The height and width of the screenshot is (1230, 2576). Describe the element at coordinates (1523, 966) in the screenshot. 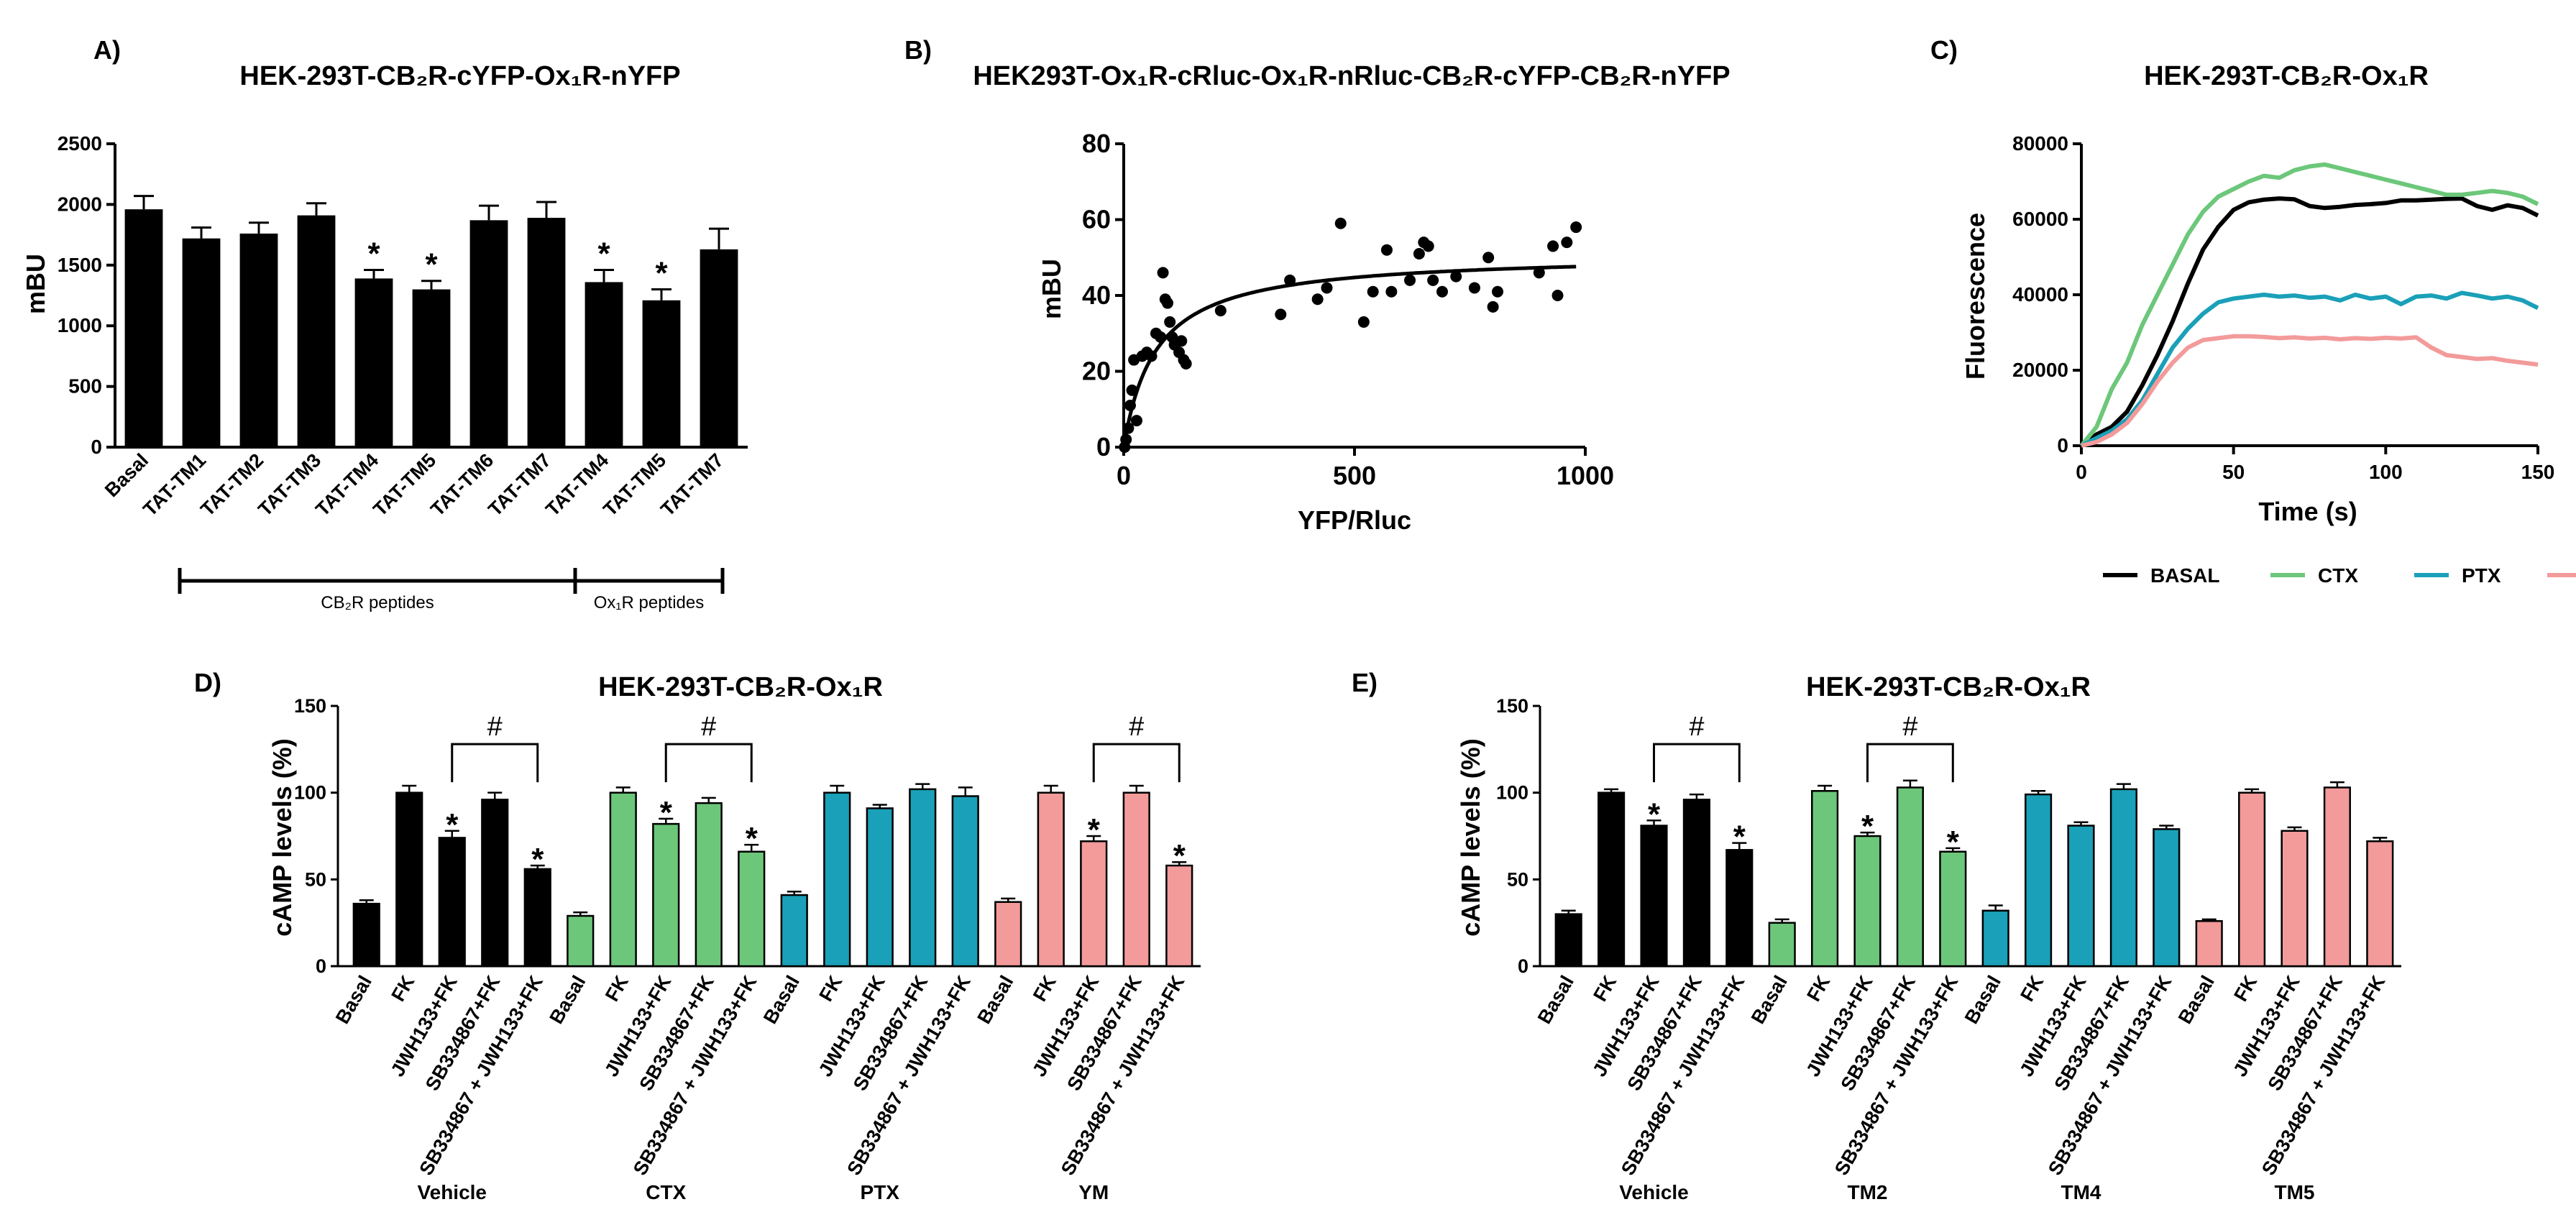

I see `panel-e-ytick-label: 0` at that location.